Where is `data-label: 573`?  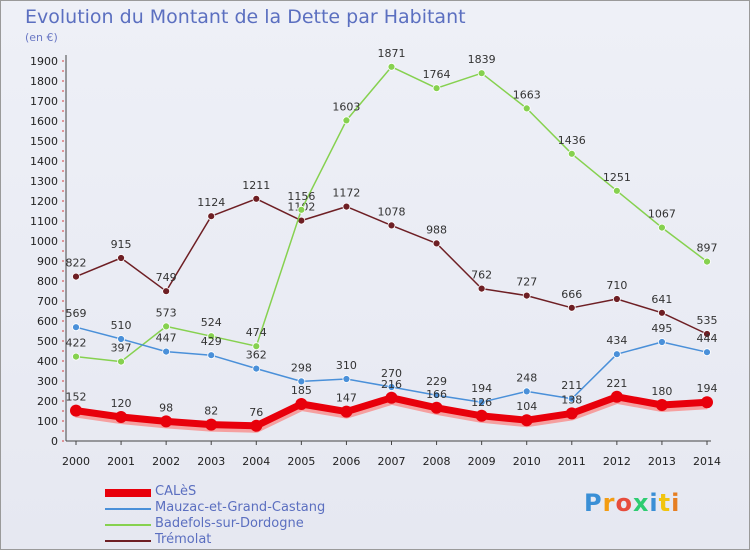 data-label: 573 is located at coordinates (166, 312).